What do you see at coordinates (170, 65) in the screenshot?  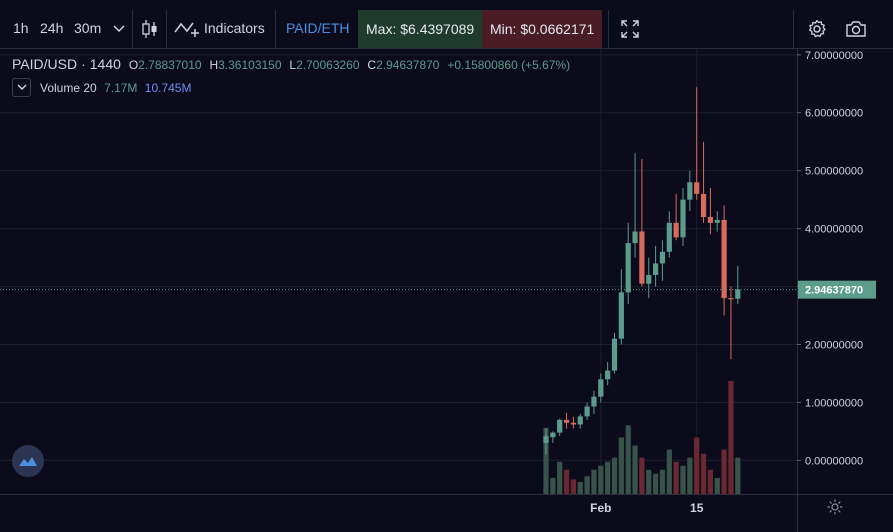 I see `open-value: 2.78837010` at bounding box center [170, 65].